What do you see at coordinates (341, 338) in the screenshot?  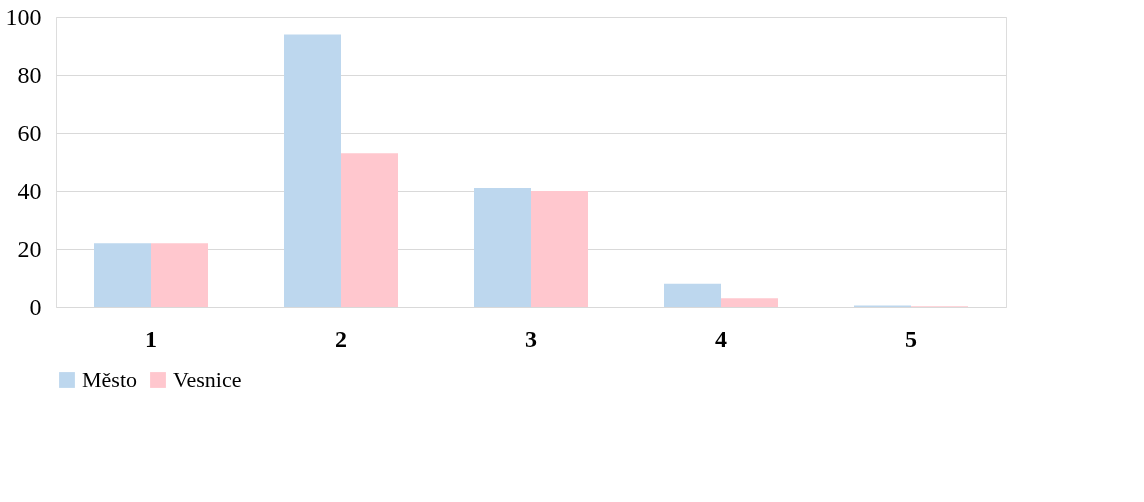 I see `x-tick-label: 2` at bounding box center [341, 338].